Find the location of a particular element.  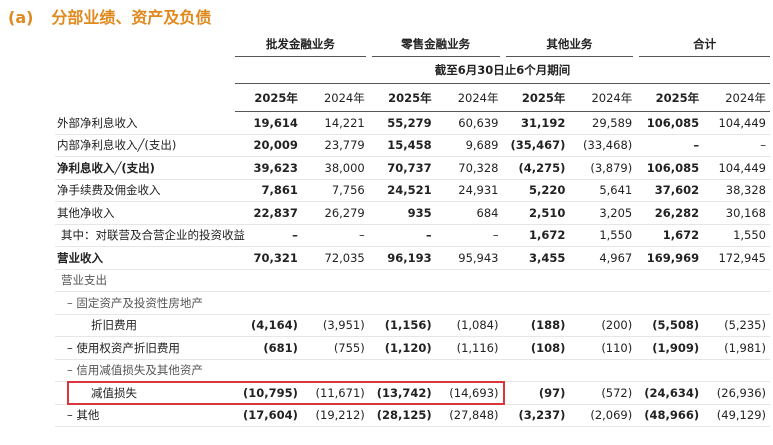

cell-value: 37,602 is located at coordinates (670, 190).